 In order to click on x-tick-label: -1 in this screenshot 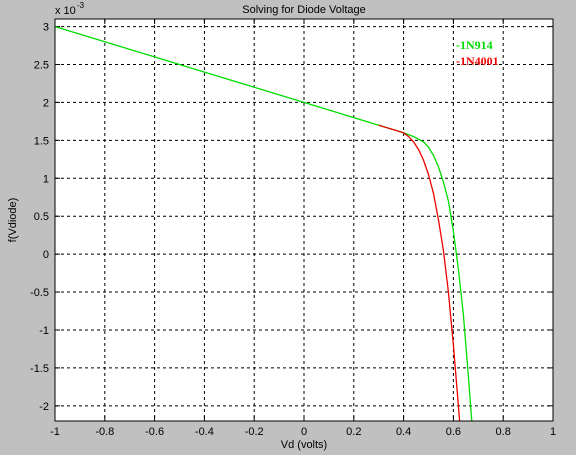, I will do `click(55, 432)`.